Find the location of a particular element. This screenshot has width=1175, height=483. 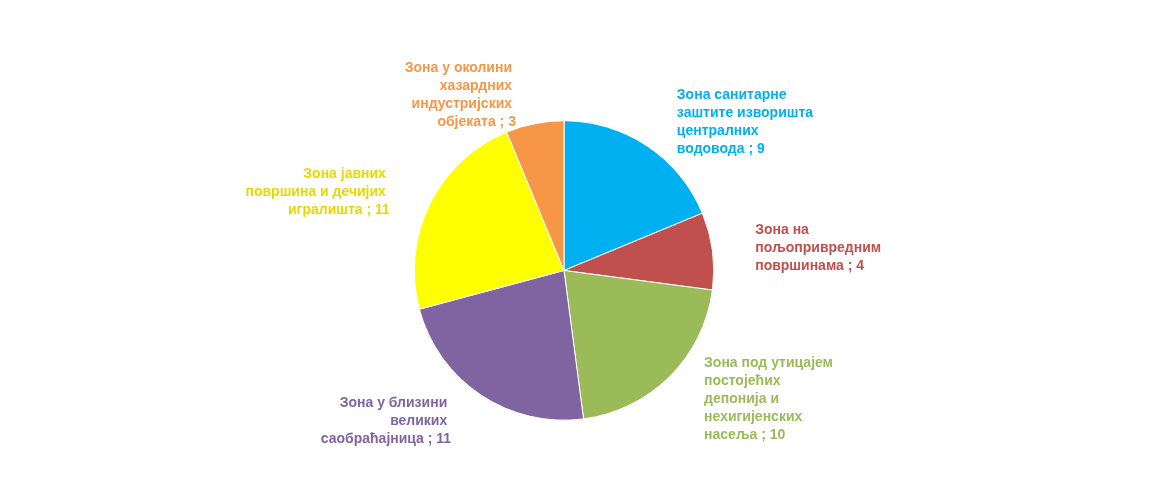

slice-label: Зона у околини хазардних индустријских објеката ; 3 is located at coordinates (460, 94).